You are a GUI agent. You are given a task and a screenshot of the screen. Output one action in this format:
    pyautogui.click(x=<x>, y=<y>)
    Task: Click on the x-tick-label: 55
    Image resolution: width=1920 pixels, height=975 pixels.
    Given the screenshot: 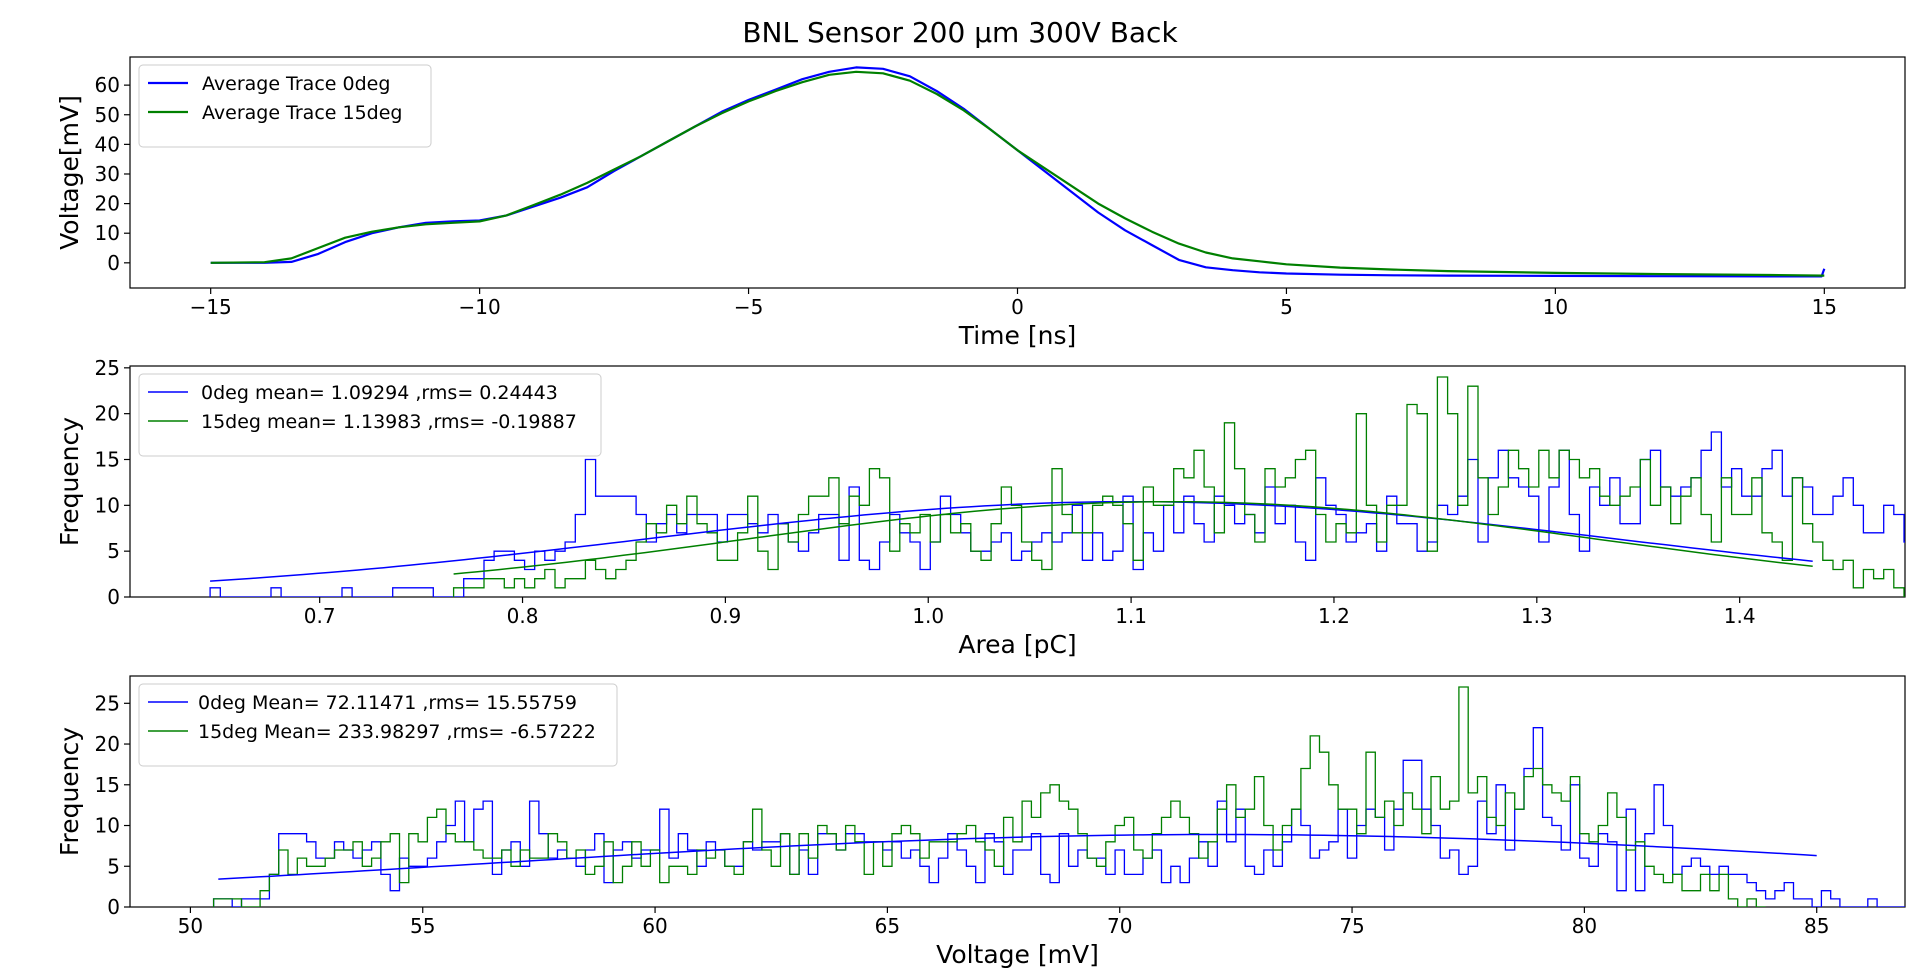 What is the action you would take?
    pyautogui.click(x=422, y=926)
    